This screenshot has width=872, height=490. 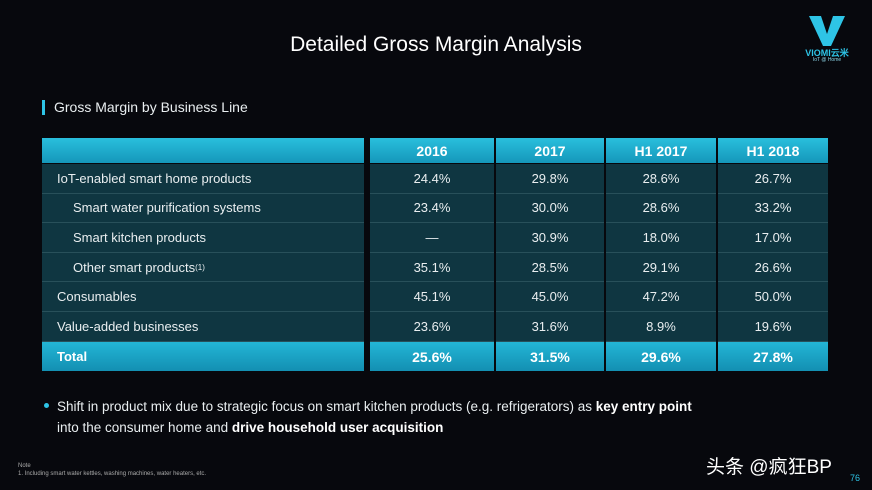 I want to click on section-heading: Gross Margin by Business Line, so click(x=151, y=107).